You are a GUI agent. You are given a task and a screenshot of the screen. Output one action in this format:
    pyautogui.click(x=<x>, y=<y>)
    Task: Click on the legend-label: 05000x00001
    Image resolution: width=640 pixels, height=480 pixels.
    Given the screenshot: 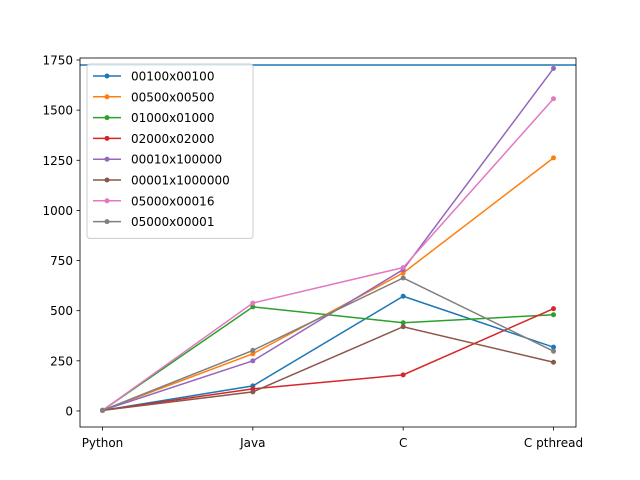 What is the action you would take?
    pyautogui.click(x=172, y=222)
    